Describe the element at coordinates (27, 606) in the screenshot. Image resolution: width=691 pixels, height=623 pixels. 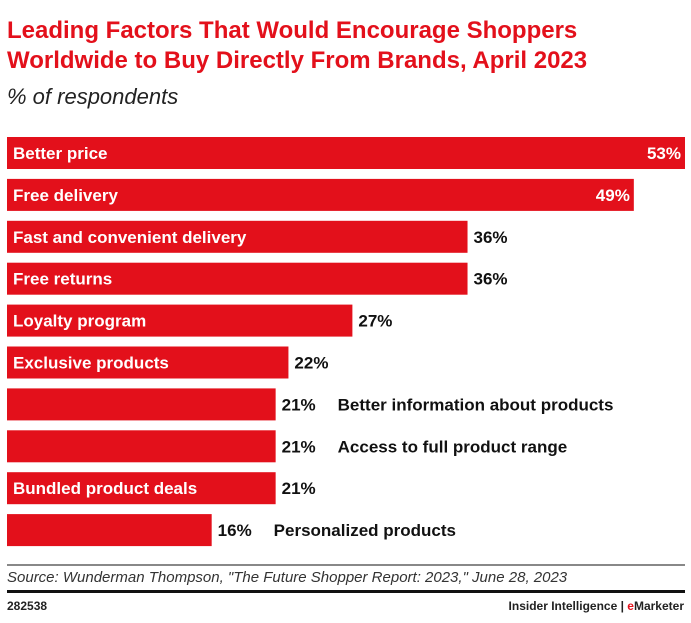
I see `chart-id: 282538` at that location.